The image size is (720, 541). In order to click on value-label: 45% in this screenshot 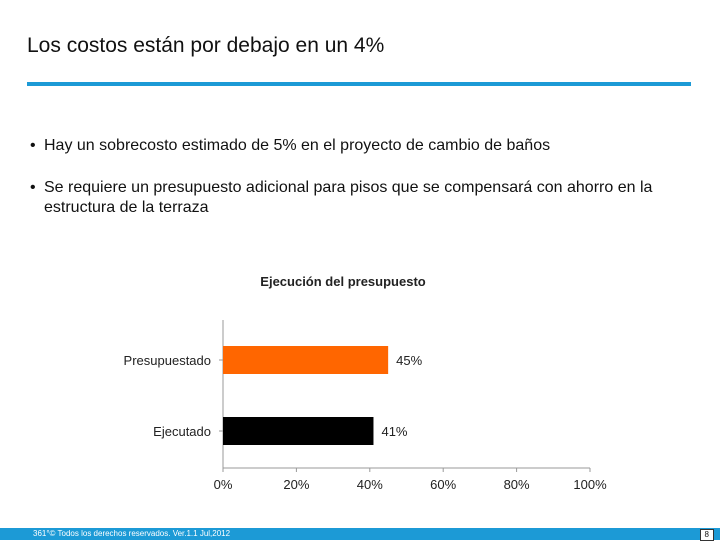, I will do `click(409, 360)`.